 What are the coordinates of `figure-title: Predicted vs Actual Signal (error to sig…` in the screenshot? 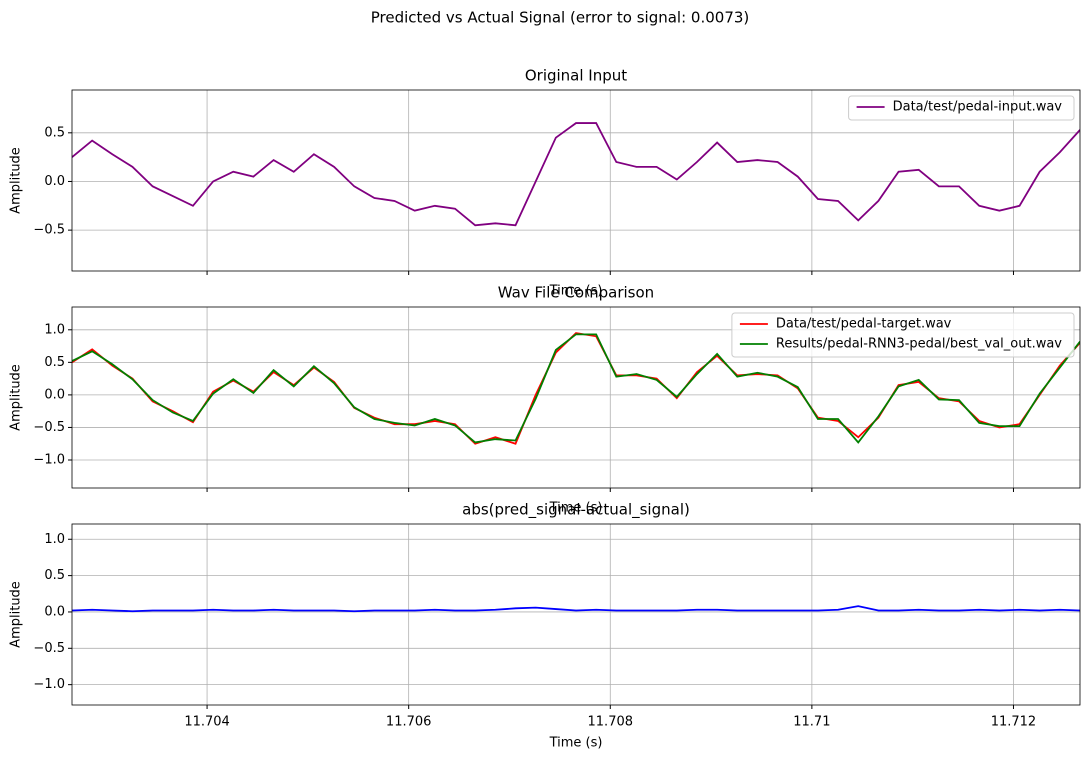 It's located at (560, 18).